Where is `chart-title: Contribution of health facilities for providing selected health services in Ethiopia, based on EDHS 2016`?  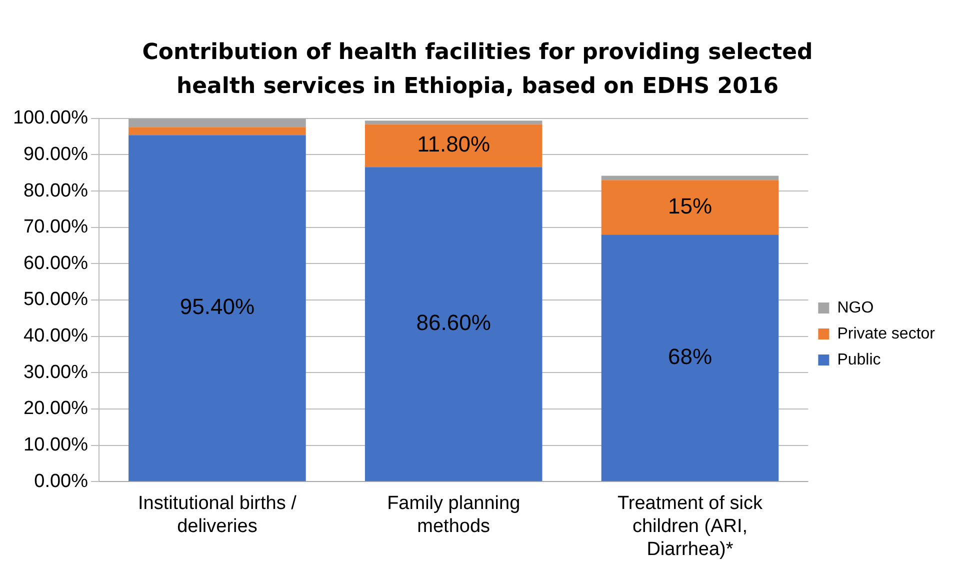 chart-title: Contribution of health facilities for providing selected health services in Ethiopia, based on EDHS 2016 is located at coordinates (477, 70).